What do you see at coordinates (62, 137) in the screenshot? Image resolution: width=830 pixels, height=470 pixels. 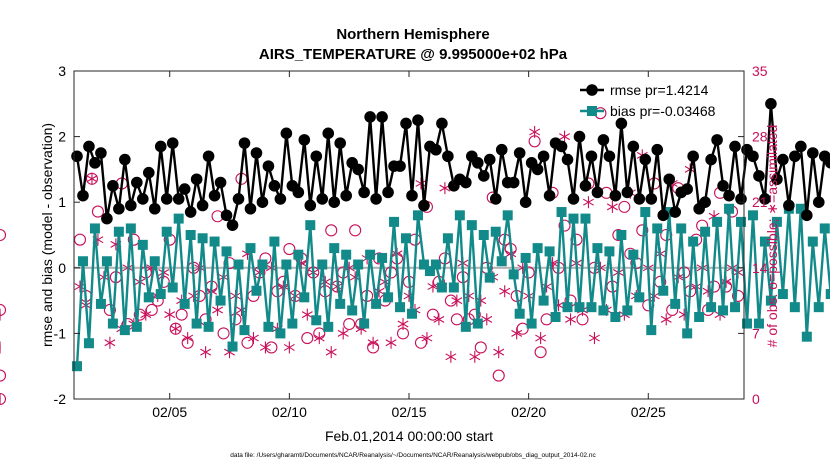 I see `y-tick-label: 2` at bounding box center [62, 137].